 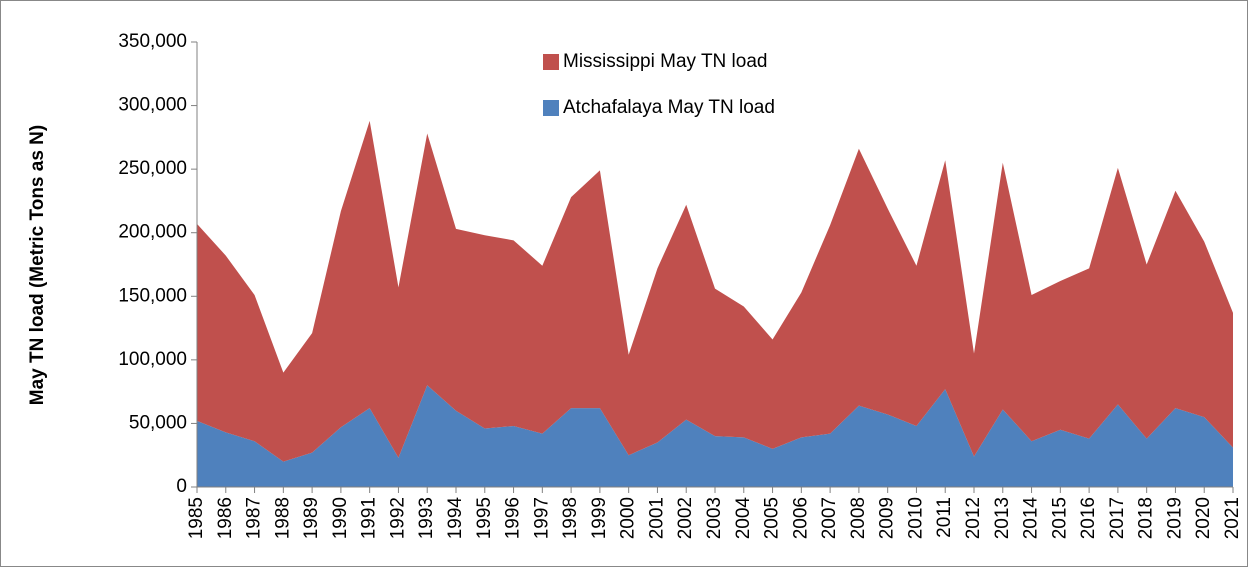 What do you see at coordinates (196, 518) in the screenshot?
I see `x-tick-label: 1985` at bounding box center [196, 518].